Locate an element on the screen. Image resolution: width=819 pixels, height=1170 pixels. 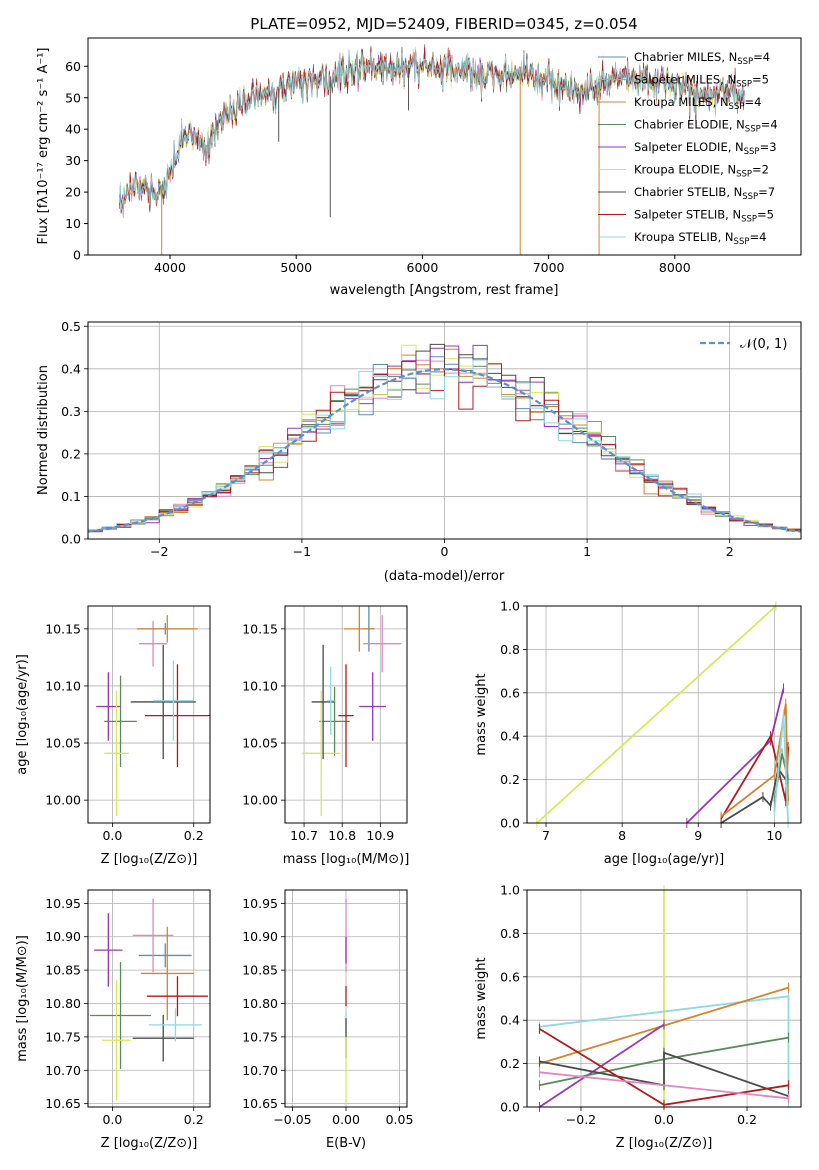
y-tick-label: 30 is located at coordinates (73, 160).